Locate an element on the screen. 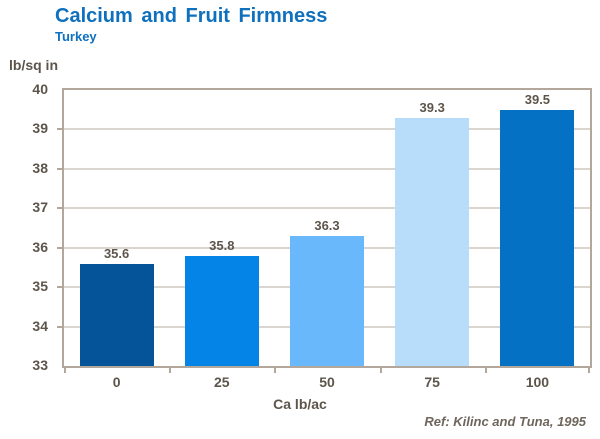 This screenshot has height=439, width=600. bar-value-label: 39.3 is located at coordinates (432, 107).